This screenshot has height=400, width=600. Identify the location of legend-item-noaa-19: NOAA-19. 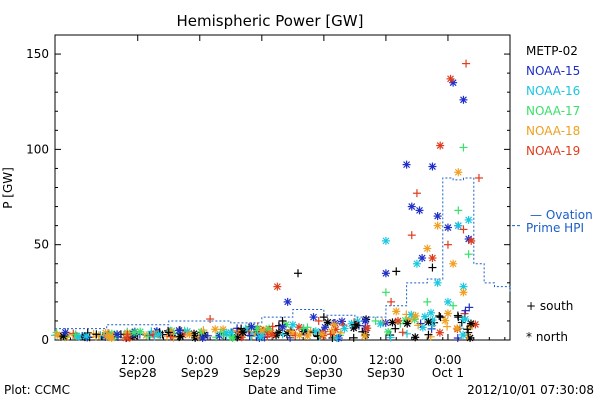
(553, 151).